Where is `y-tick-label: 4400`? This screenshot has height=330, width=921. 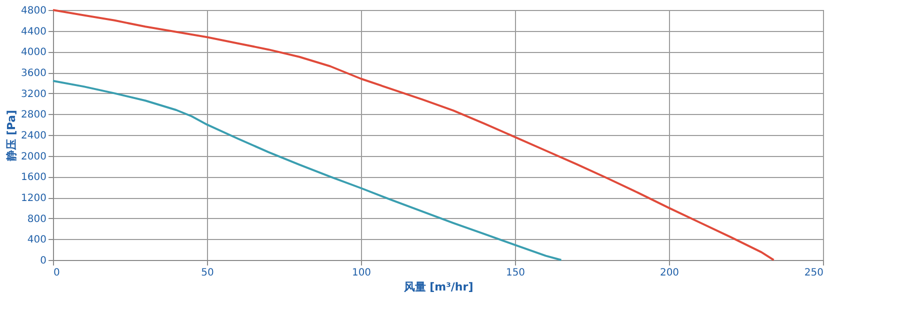
y-tick-label: 4400 is located at coordinates (33, 32).